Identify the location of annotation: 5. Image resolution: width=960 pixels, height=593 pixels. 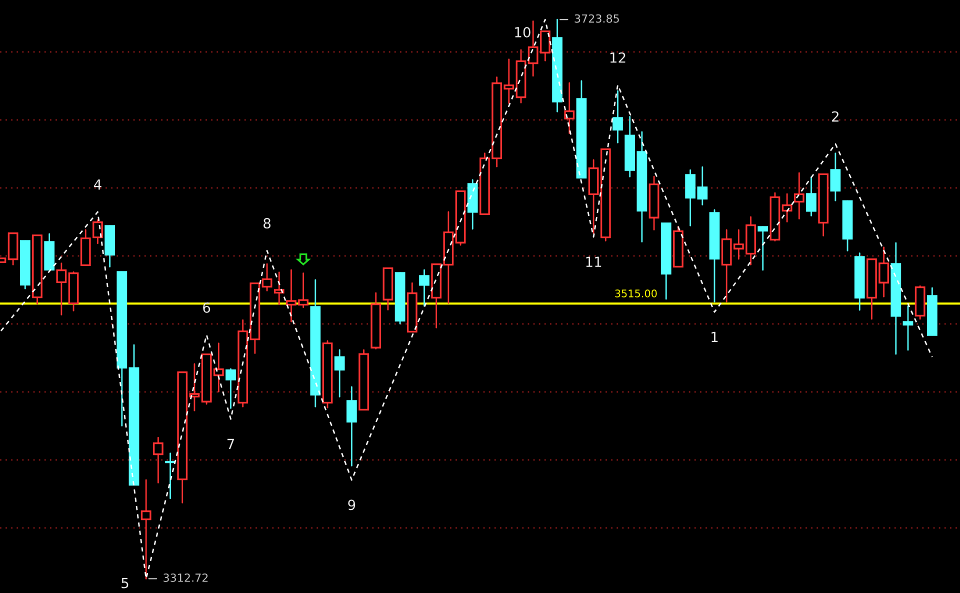
(125, 583).